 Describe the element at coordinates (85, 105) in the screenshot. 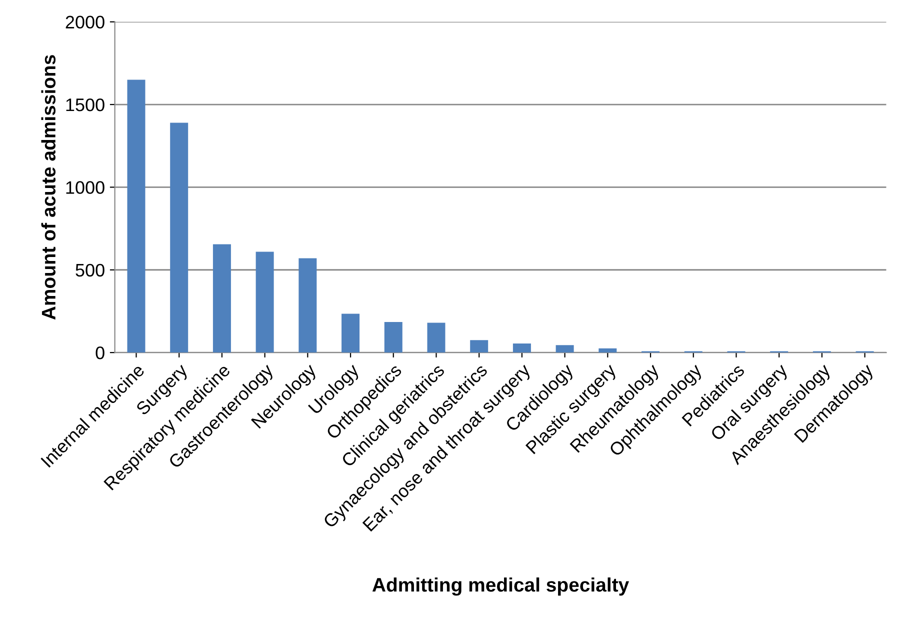

I see `y-tick-label: 1500` at that location.